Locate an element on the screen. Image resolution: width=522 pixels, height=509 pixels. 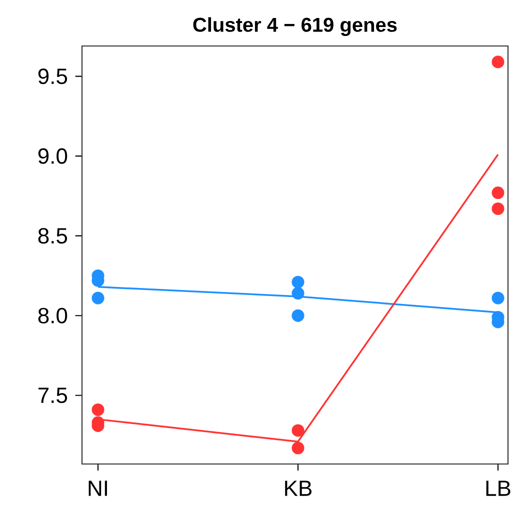
x-tick-label: NI is located at coordinates (97, 488).